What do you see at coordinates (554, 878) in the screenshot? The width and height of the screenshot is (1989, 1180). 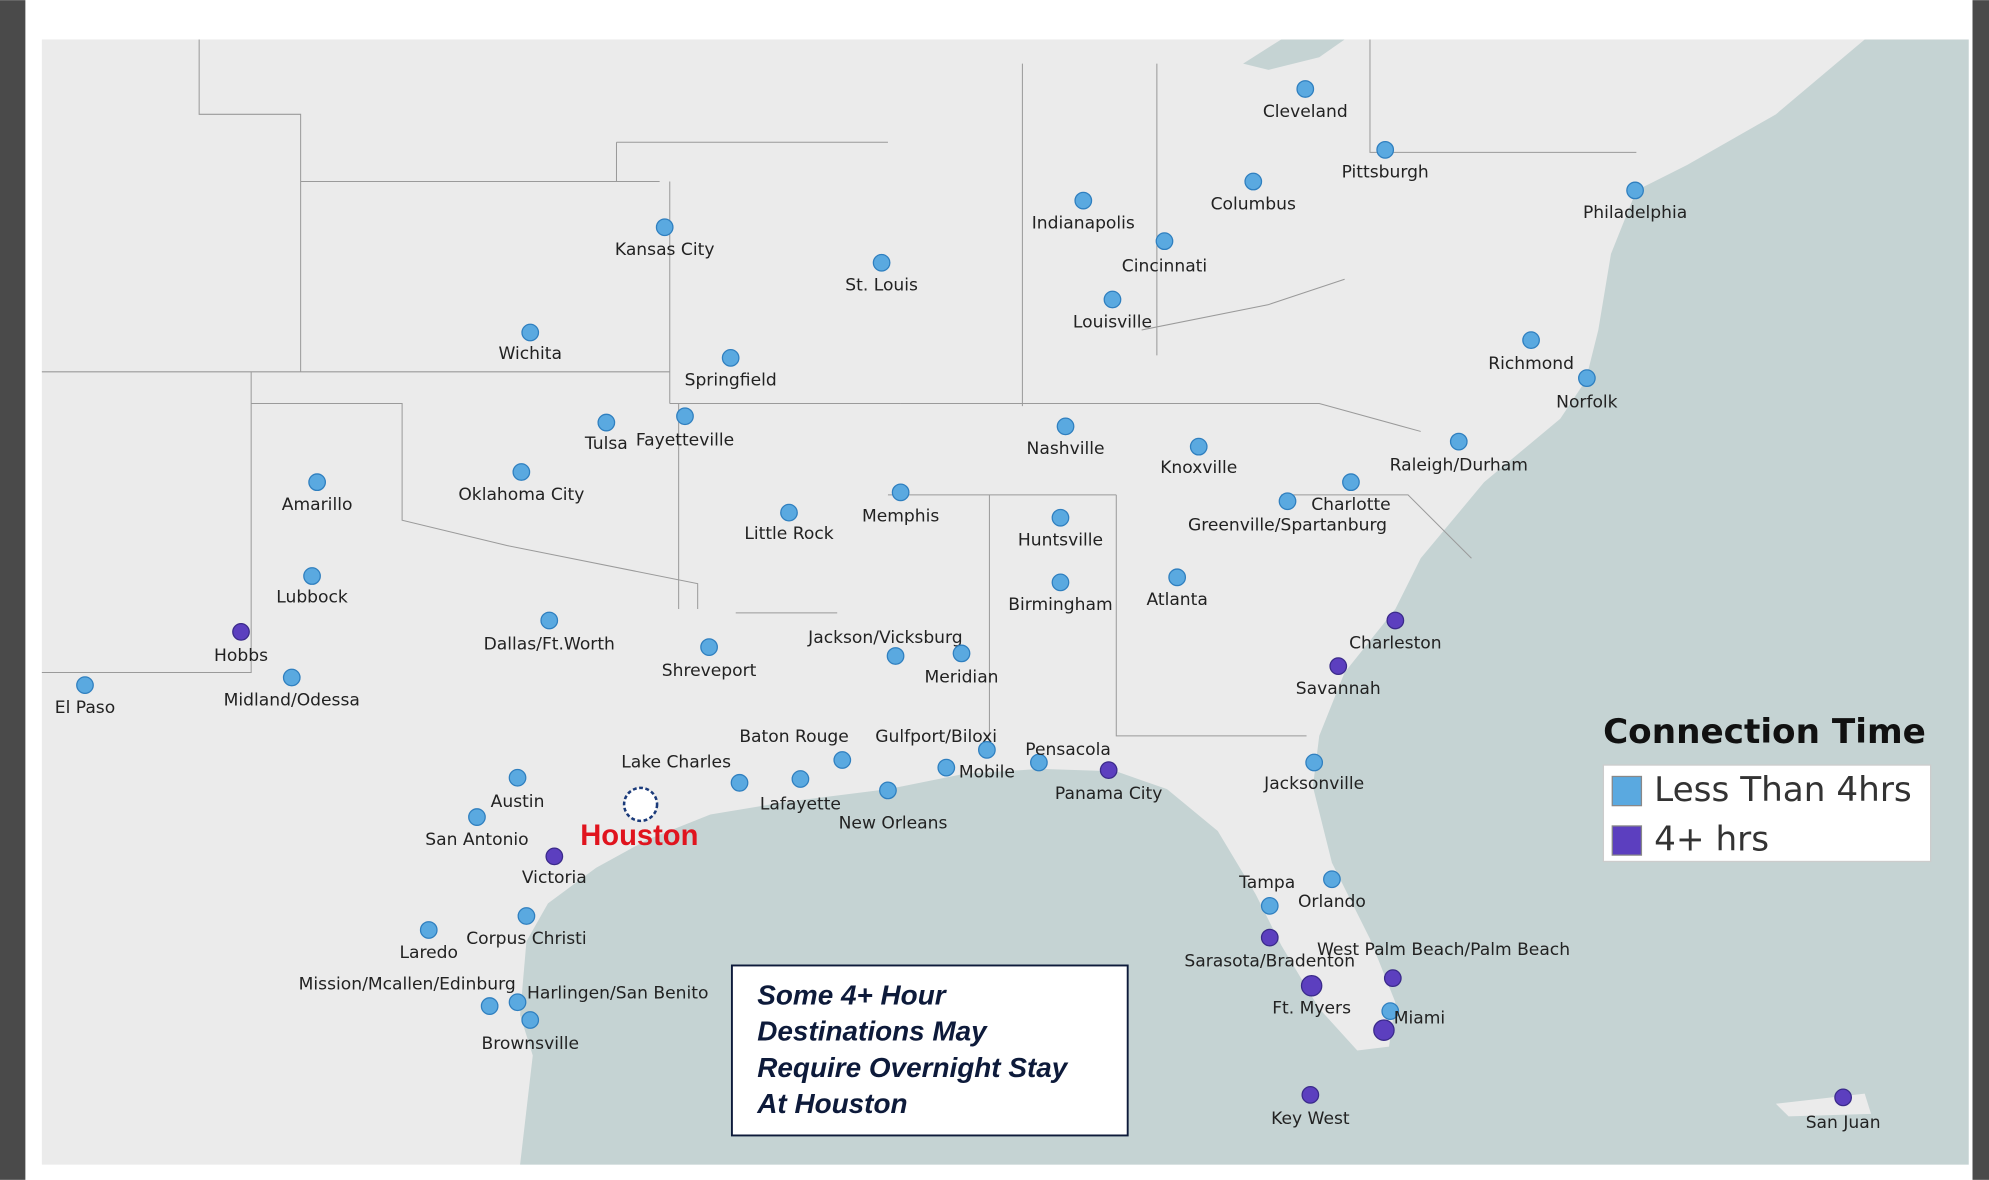 I see `city-label: Victoria` at bounding box center [554, 878].